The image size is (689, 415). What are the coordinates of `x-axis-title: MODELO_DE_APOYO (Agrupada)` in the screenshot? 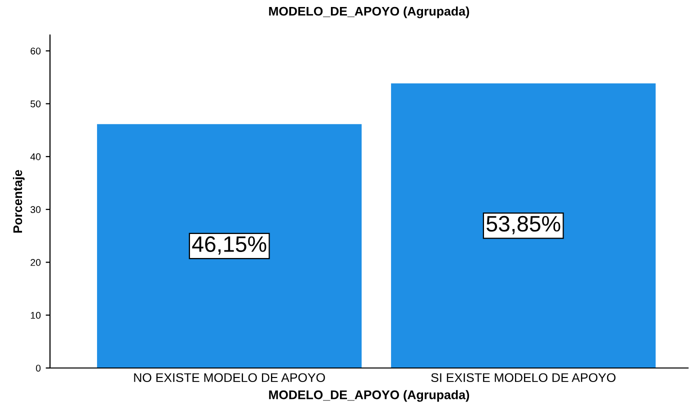 It's located at (369, 396).